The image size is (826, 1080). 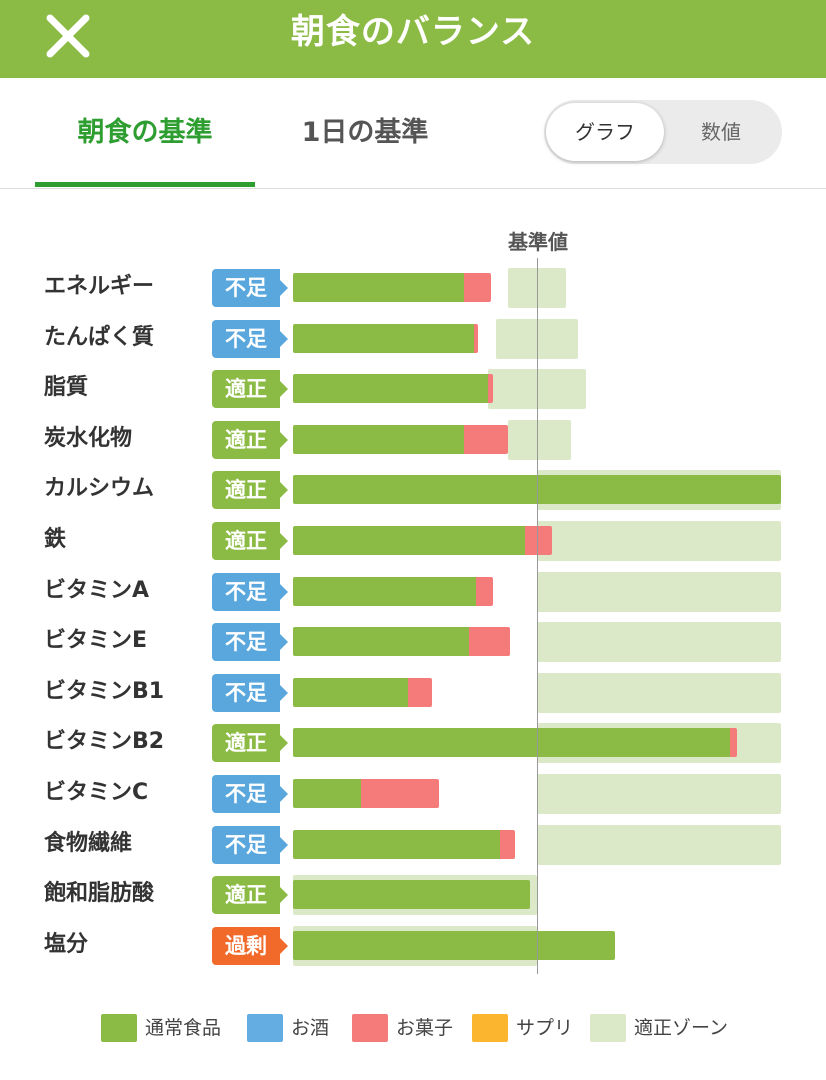 I want to click on nutrient-name: ビタミンB2, so click(x=104, y=742).